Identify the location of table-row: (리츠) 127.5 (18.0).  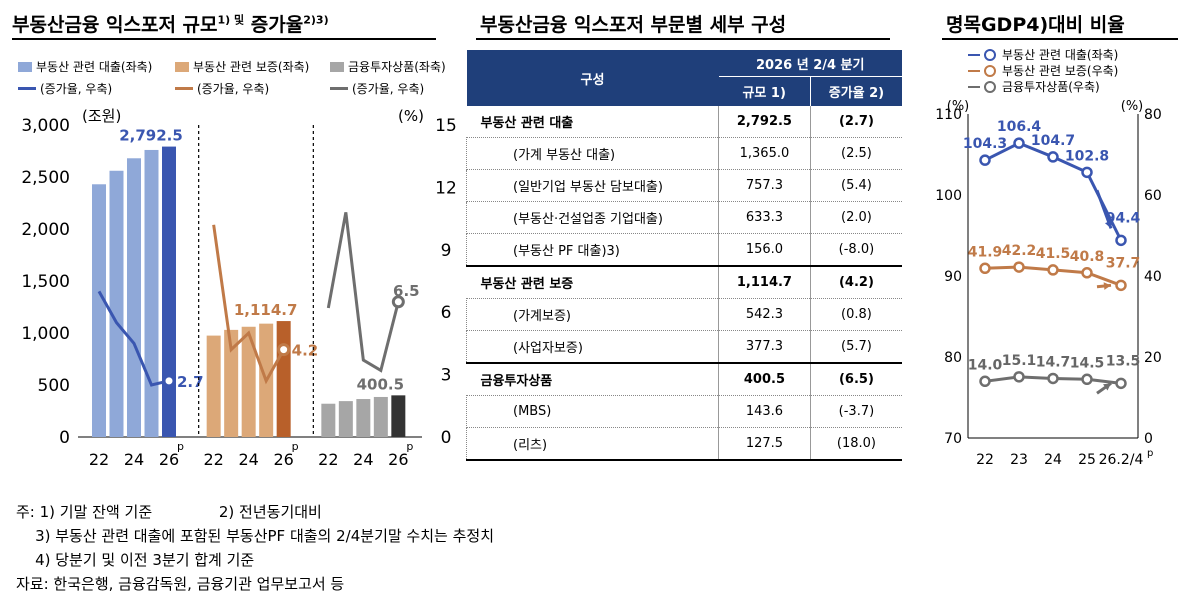
(684, 444).